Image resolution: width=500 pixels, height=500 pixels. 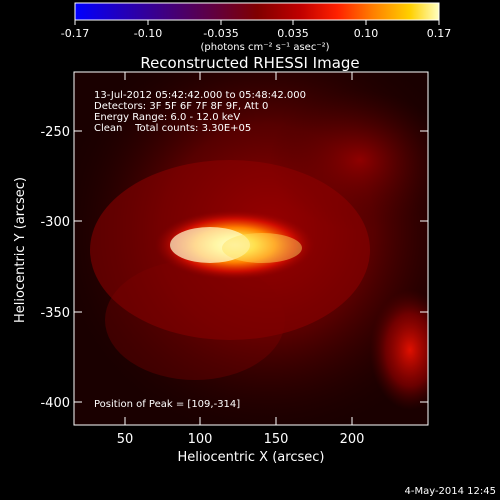 I want to click on colorbar-tick-label: 0.17, so click(x=439, y=33).